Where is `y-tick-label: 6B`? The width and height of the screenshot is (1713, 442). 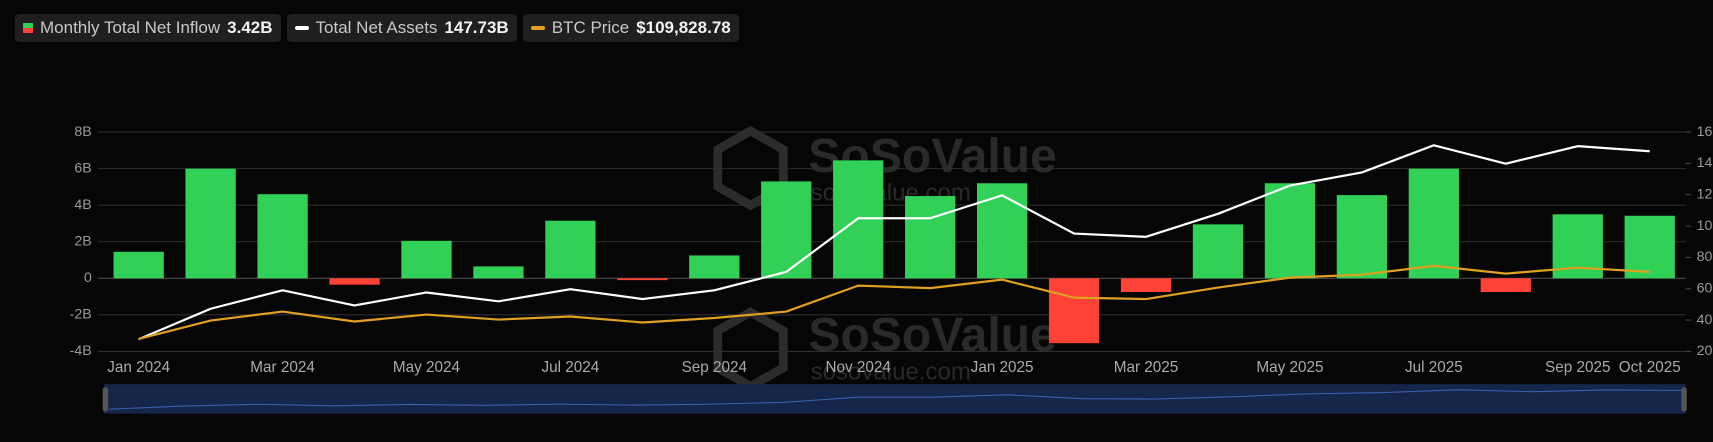
y-tick-label: 6B is located at coordinates (82, 168).